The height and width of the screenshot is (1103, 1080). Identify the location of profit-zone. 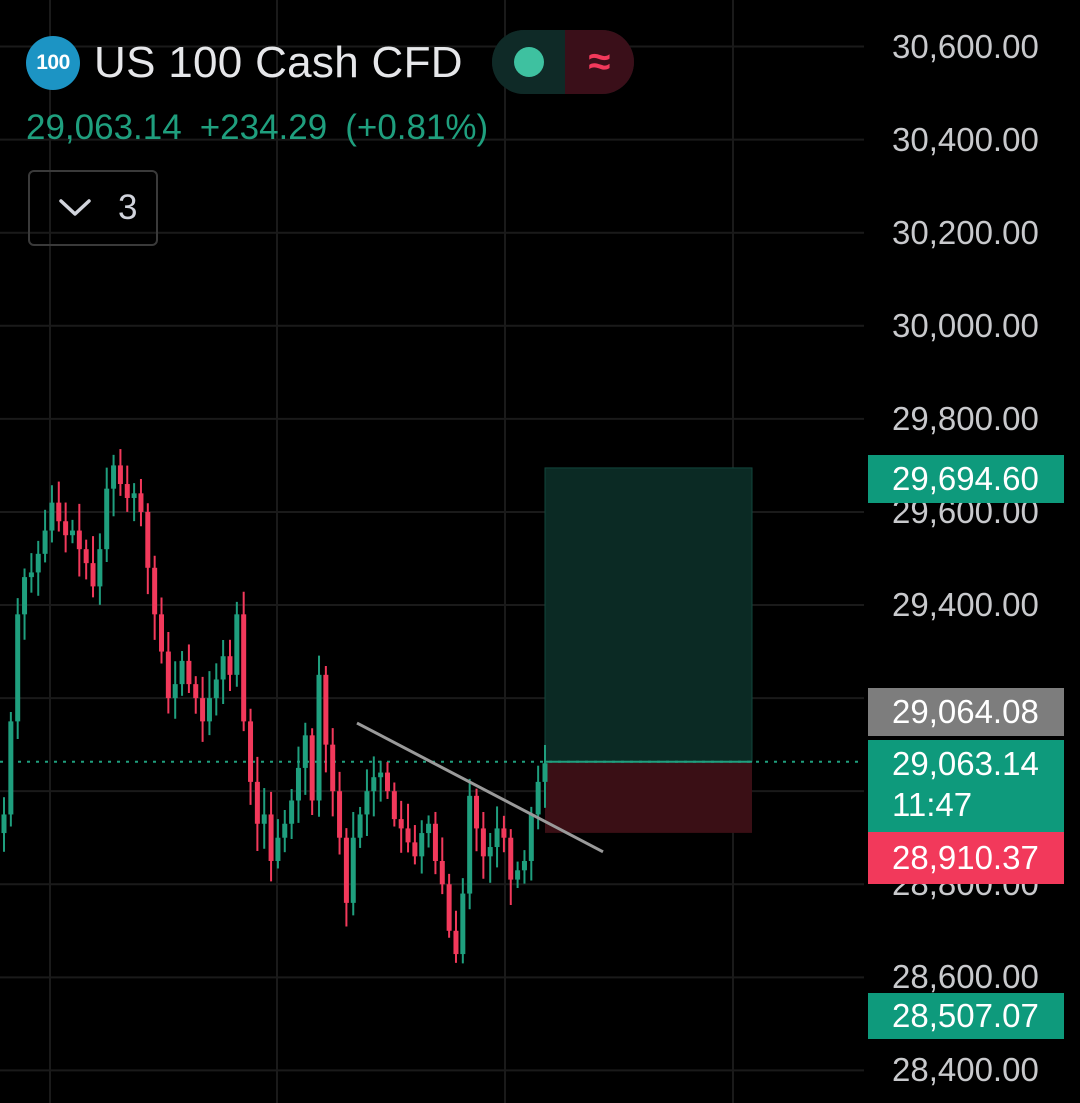
(648, 615).